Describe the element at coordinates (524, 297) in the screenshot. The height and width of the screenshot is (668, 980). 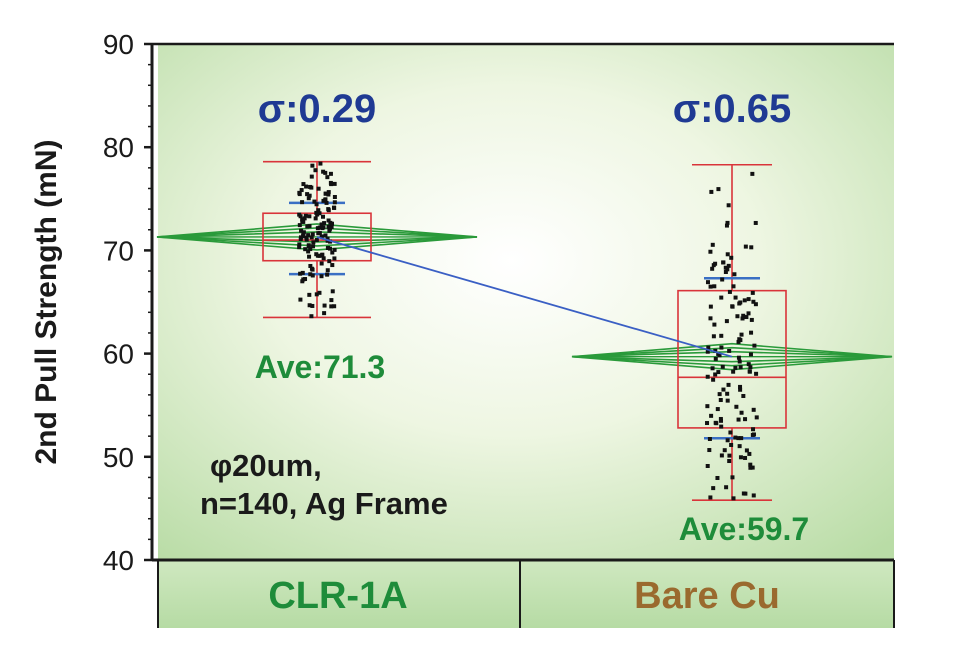
I see `mean-connector-line` at that location.